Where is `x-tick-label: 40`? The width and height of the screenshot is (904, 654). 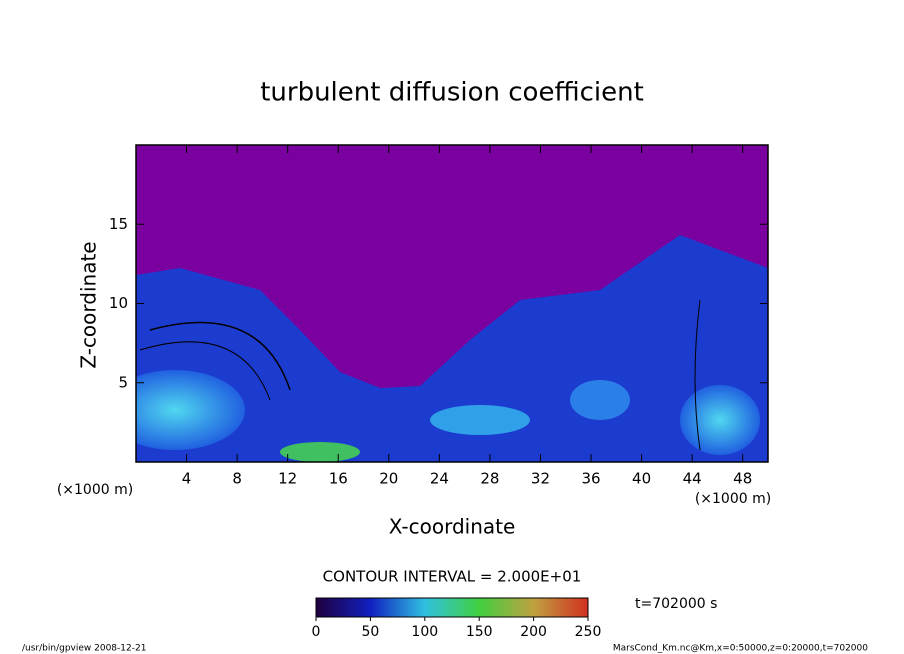
x-tick-label: 40 is located at coordinates (641, 479).